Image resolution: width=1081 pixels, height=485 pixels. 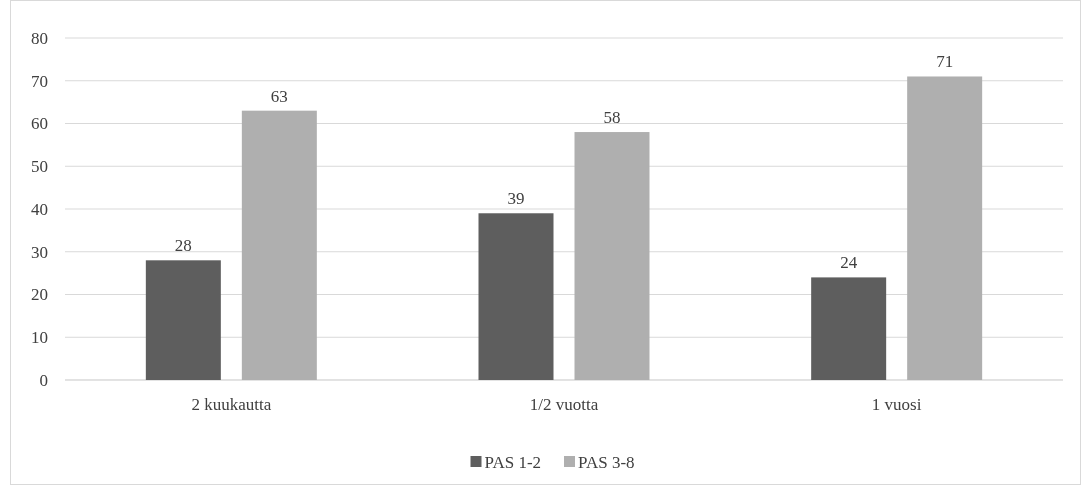 What do you see at coordinates (39, 209) in the screenshot?
I see `y-tick-label: 40` at bounding box center [39, 209].